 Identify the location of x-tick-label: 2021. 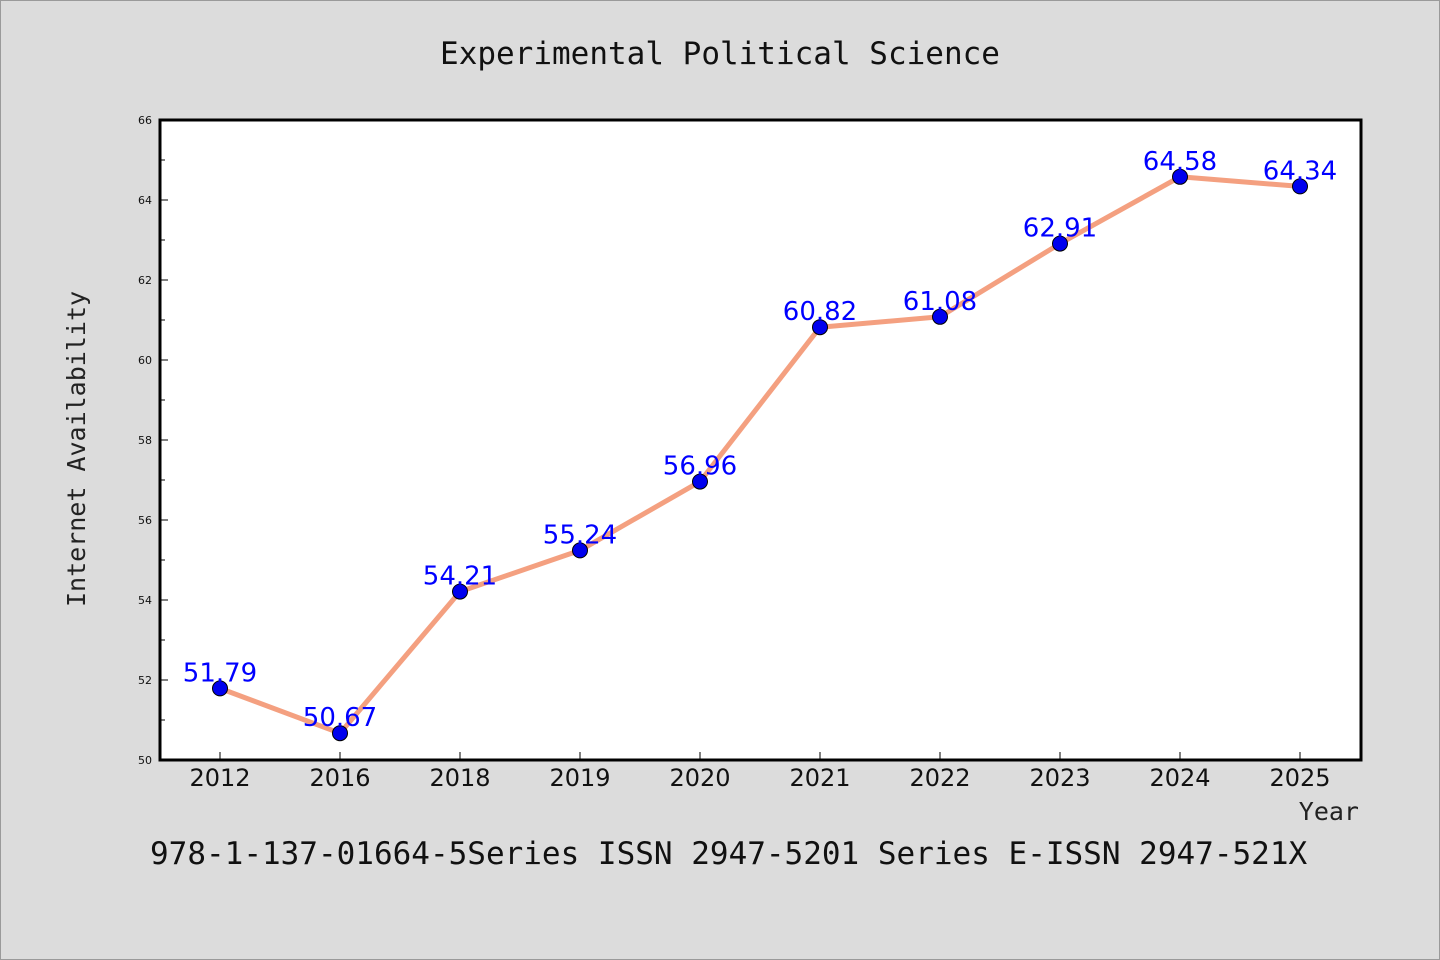
(819, 778).